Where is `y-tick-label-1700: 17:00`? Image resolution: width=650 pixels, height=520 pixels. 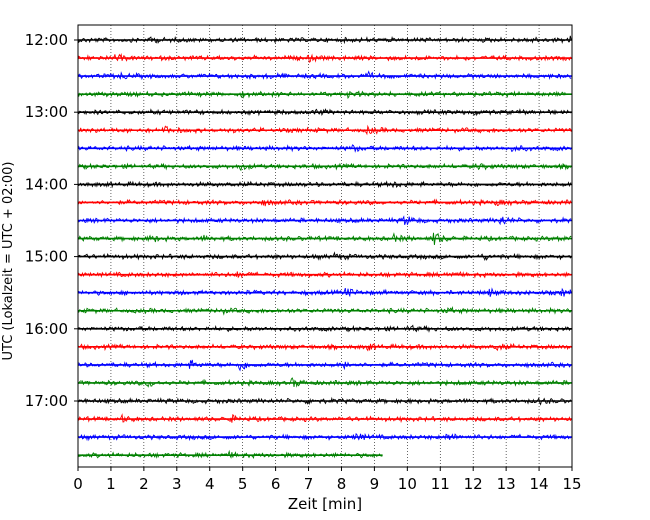
y-tick-label-1700: 17:00 is located at coordinates (46, 401).